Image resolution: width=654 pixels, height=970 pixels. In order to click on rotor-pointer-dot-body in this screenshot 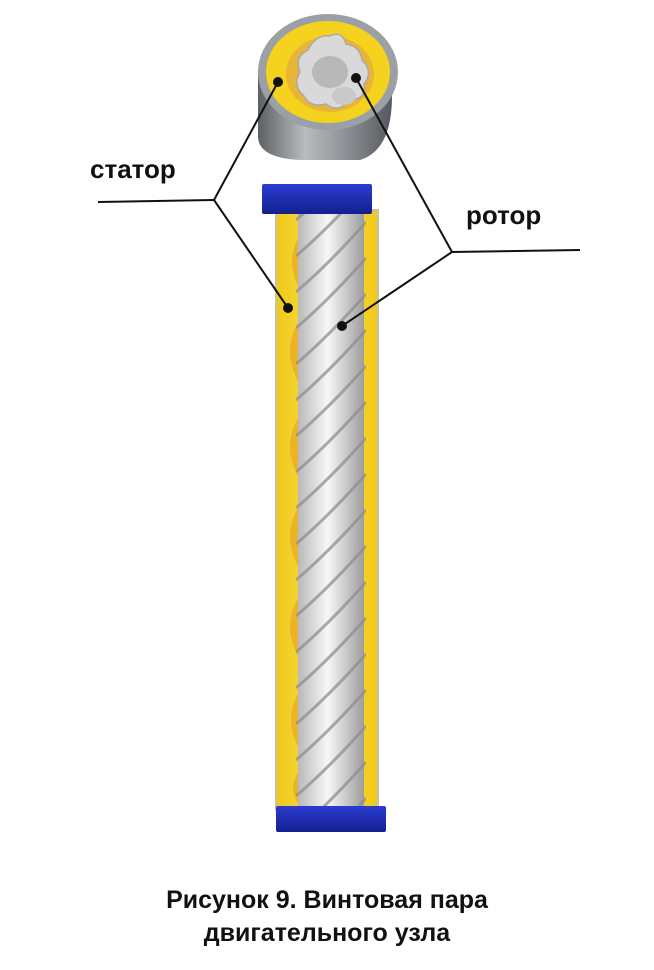, I will do `click(342, 326)`.